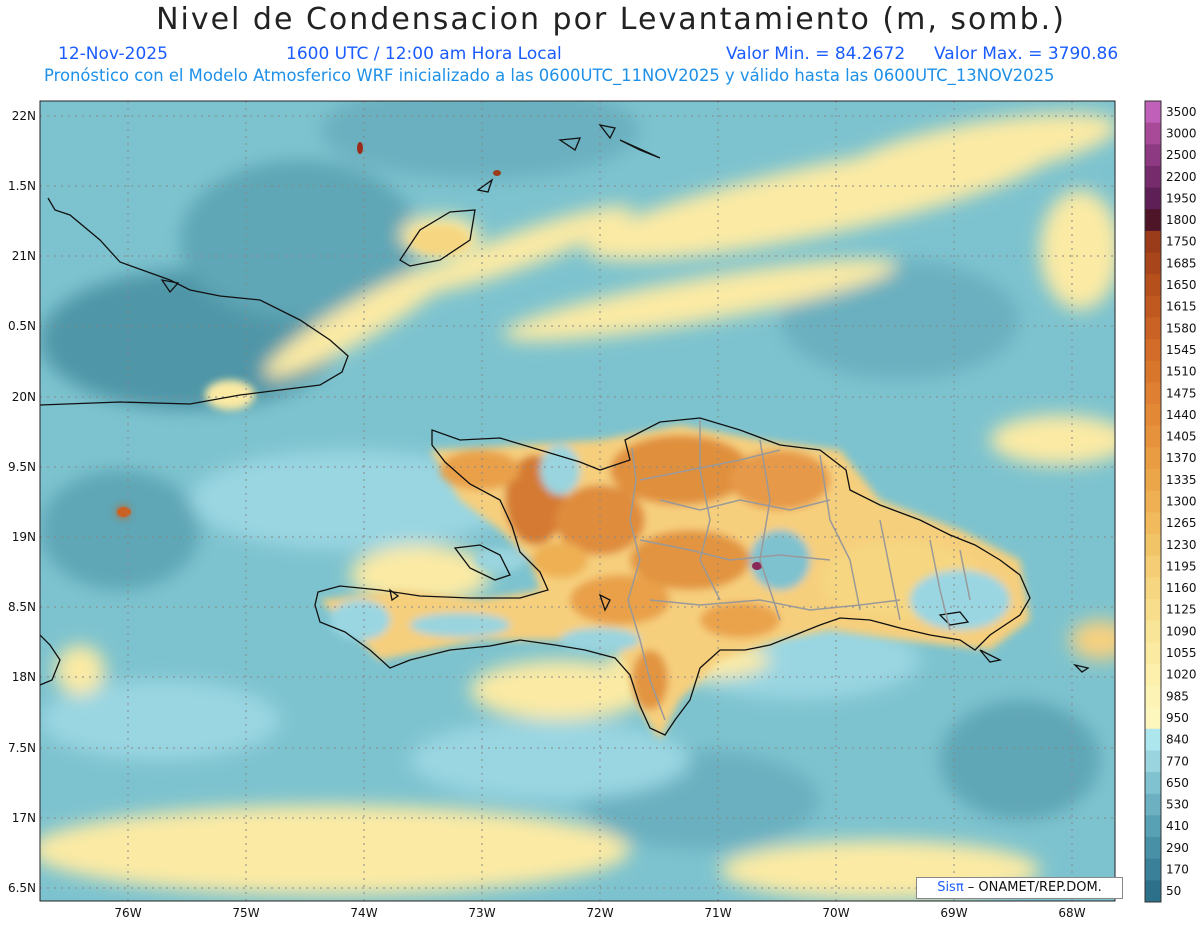 The height and width of the screenshot is (927, 1200). Describe the element at coordinates (717, 913) in the screenshot. I see `lon-tick: 71W` at that location.